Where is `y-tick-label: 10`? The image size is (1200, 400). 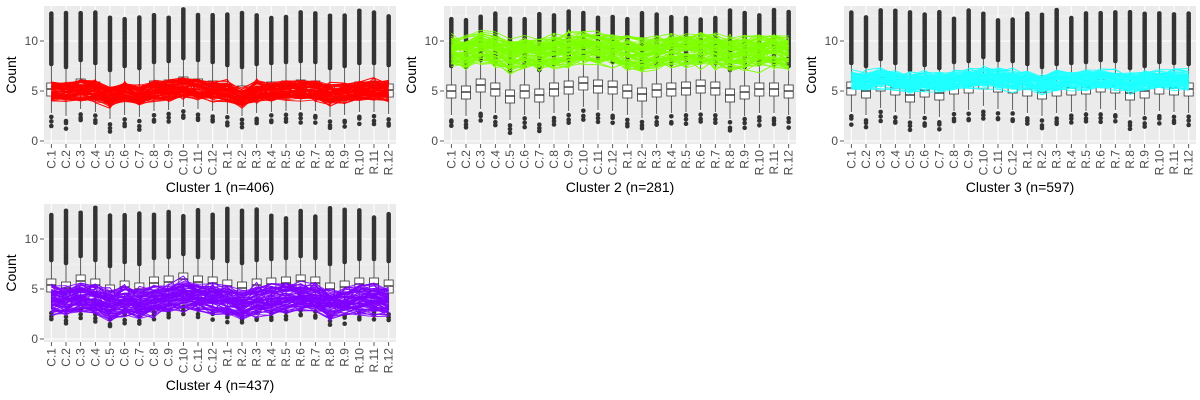
y-tick-label: 10 is located at coordinates (32, 239).